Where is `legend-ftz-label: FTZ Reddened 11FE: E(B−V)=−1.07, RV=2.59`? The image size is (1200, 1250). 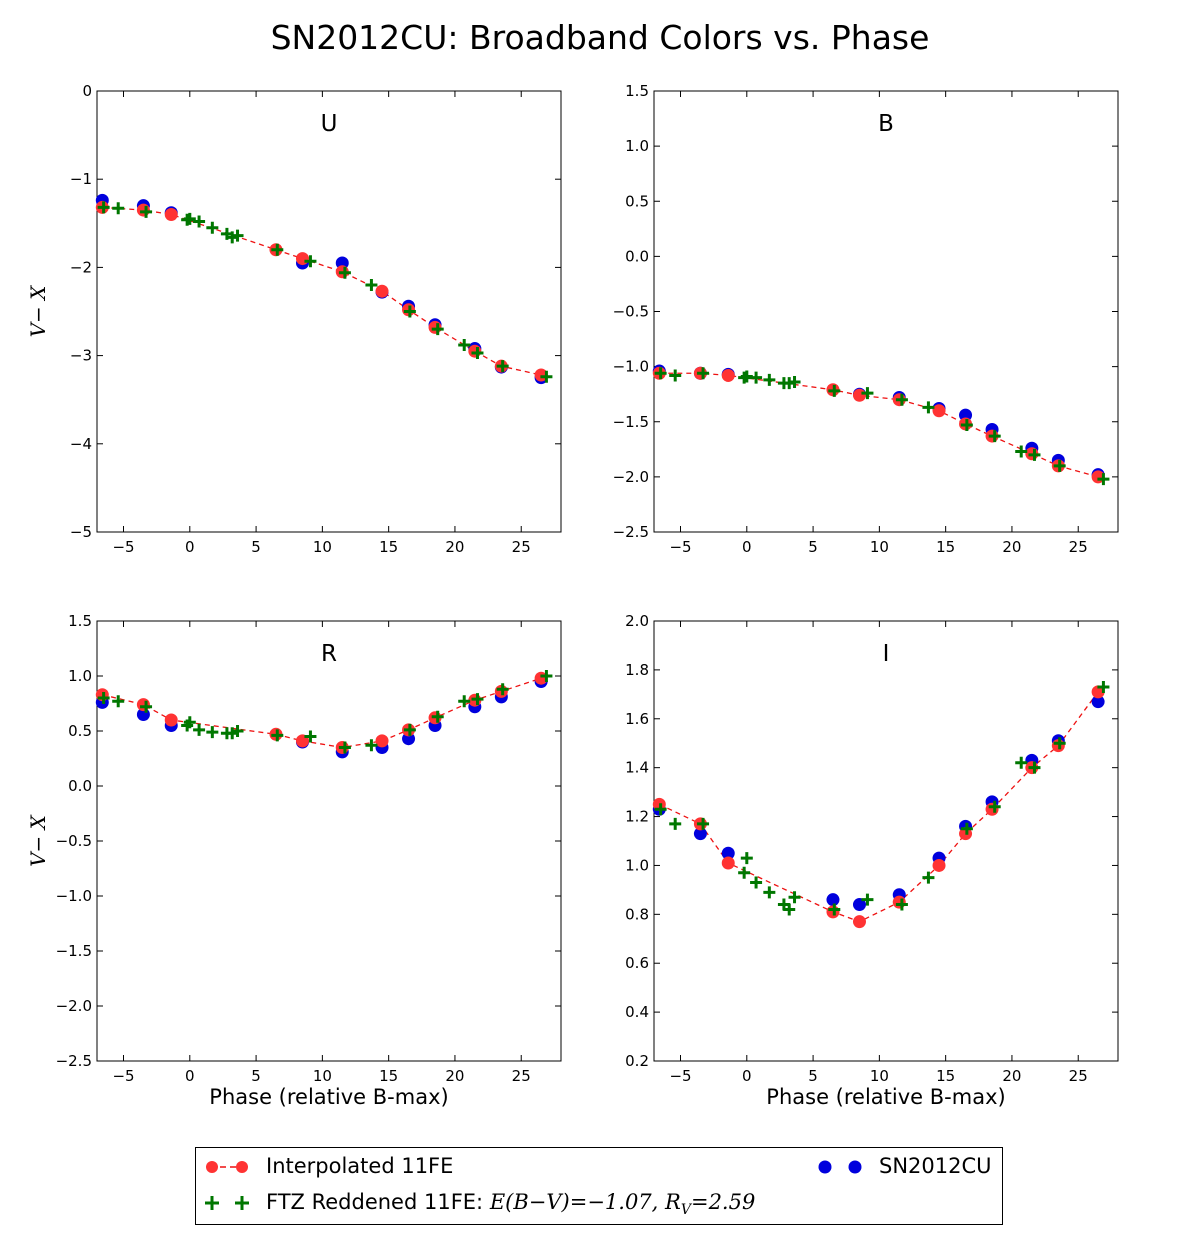 legend-ftz-label: FTZ Reddened 11FE: E(B−V)=−1.07, RV=2.59 is located at coordinates (510, 1204).